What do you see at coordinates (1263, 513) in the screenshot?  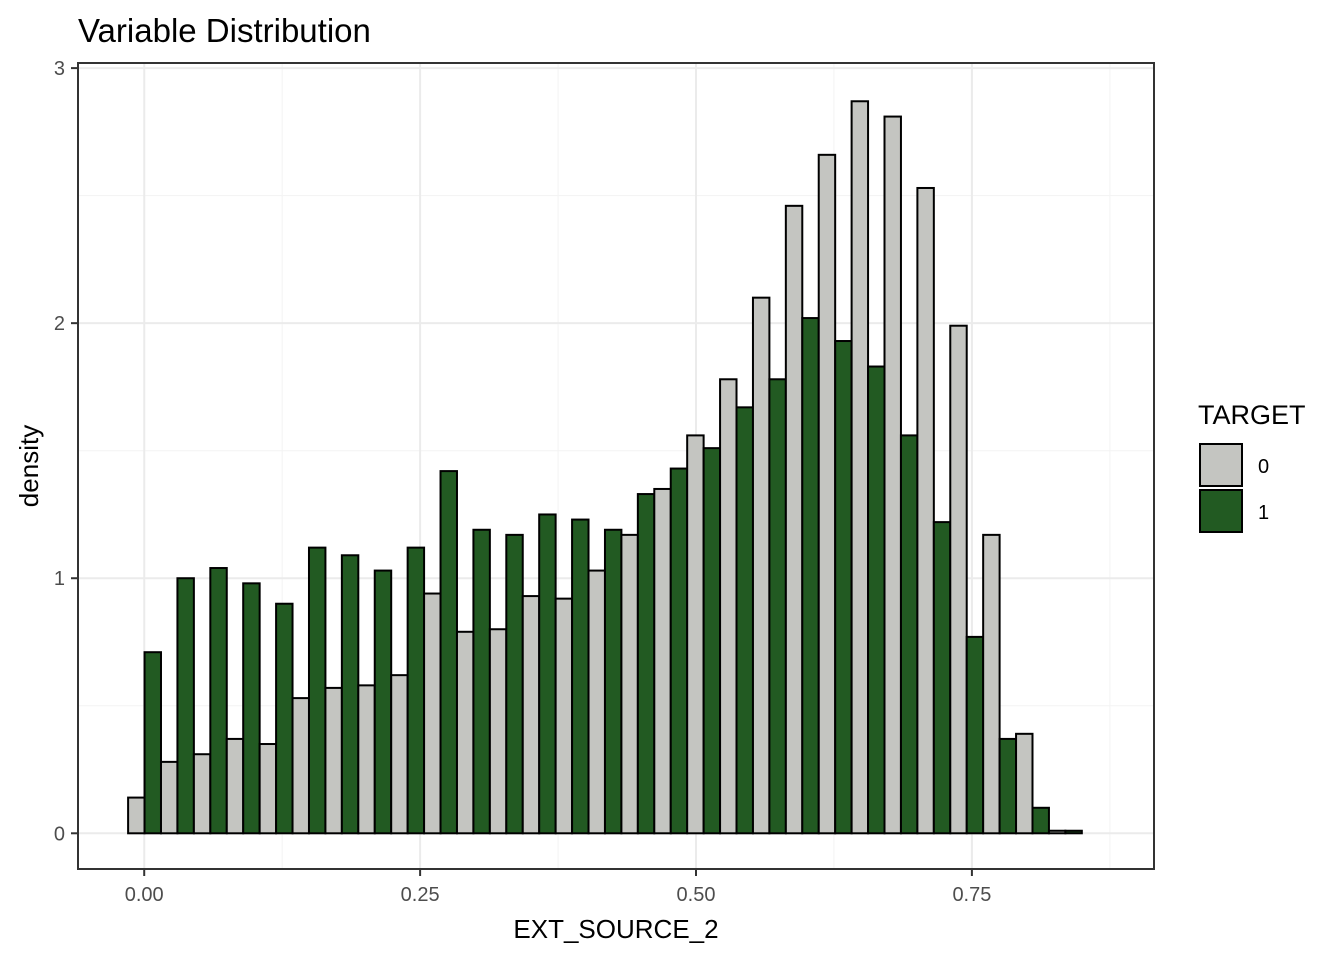 I see `legend-label-1: 1` at bounding box center [1263, 513].